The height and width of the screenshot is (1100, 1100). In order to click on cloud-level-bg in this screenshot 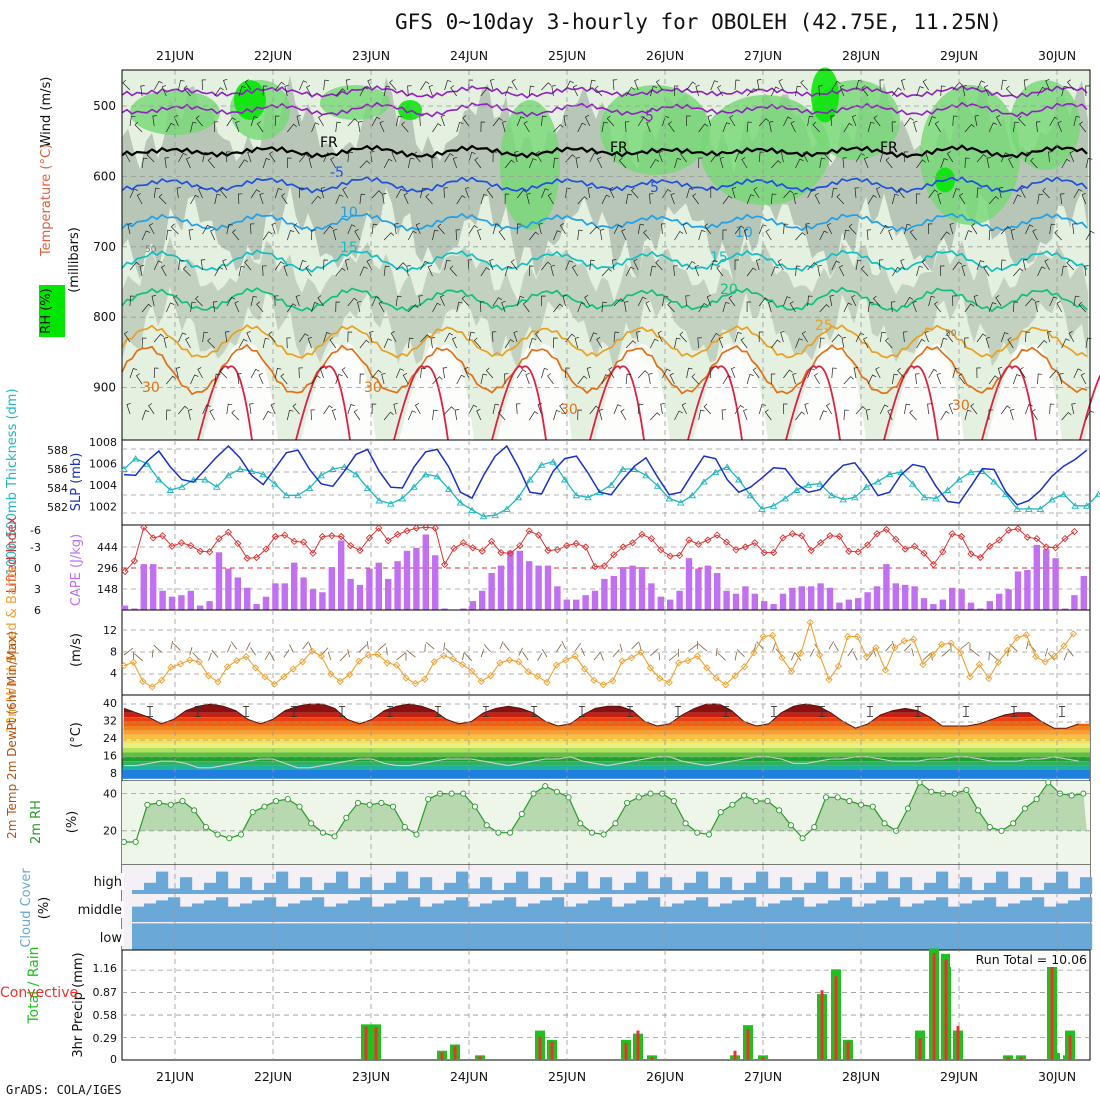, I will do `click(99, 937)`.